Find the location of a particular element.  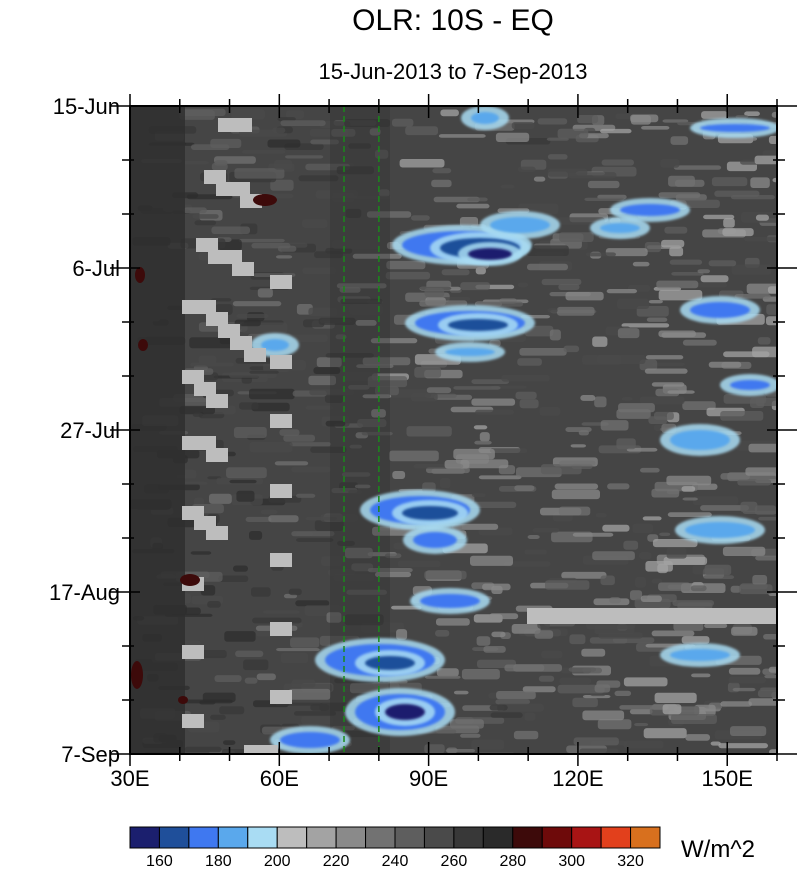

colorbar-units: W/m^2 is located at coordinates (718, 849).